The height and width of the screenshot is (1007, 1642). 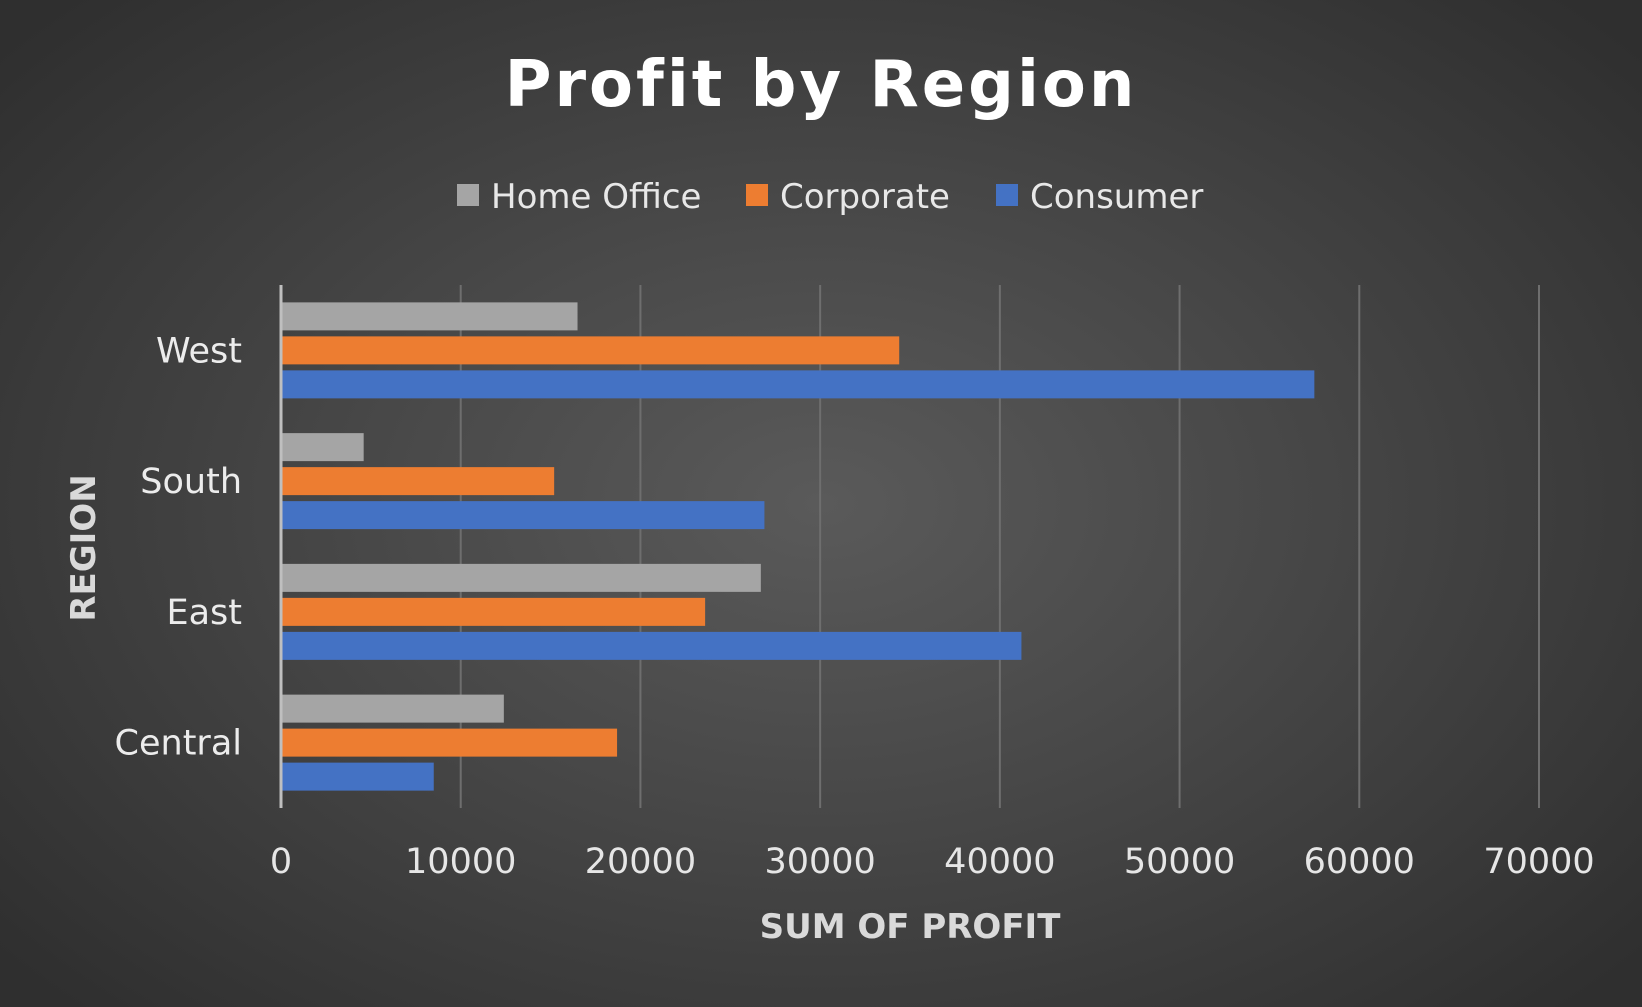 What do you see at coordinates (1179, 862) in the screenshot?
I see `x-tick-label-50000: 50000` at bounding box center [1179, 862].